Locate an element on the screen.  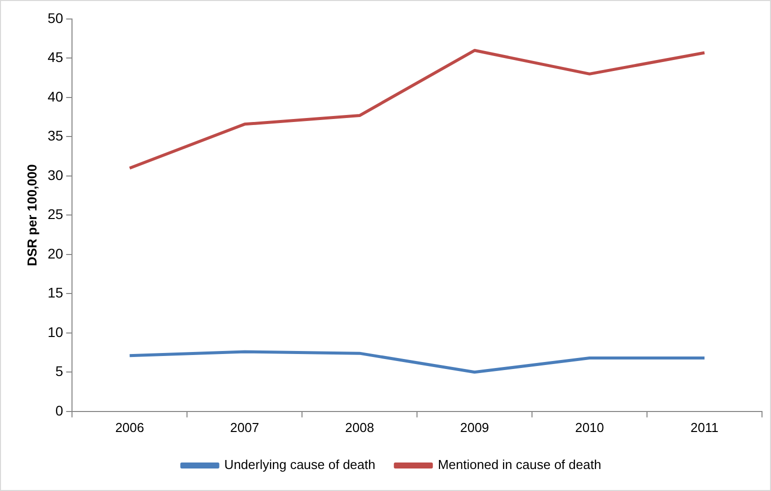
x-tick-label: 2009 is located at coordinates (475, 427).